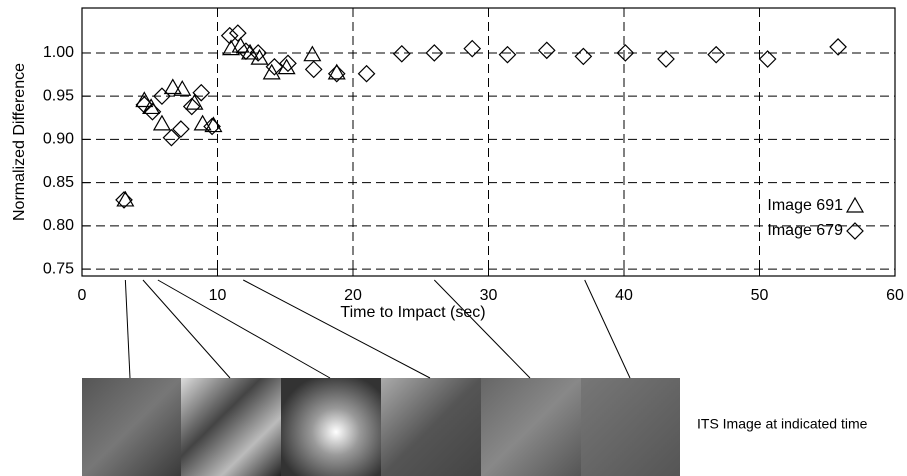  What do you see at coordinates (58, 182) in the screenshot?
I see `y-tick-label: 0.85` at bounding box center [58, 182].